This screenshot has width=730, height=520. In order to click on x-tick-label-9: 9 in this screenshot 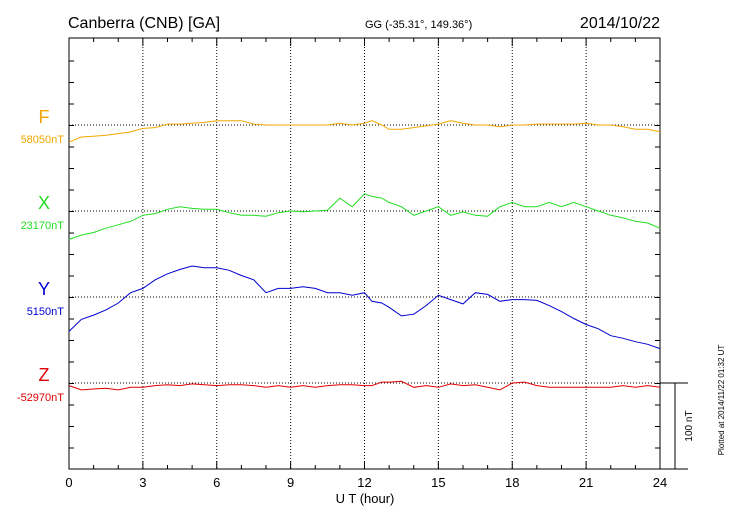, I will do `click(290, 482)`.